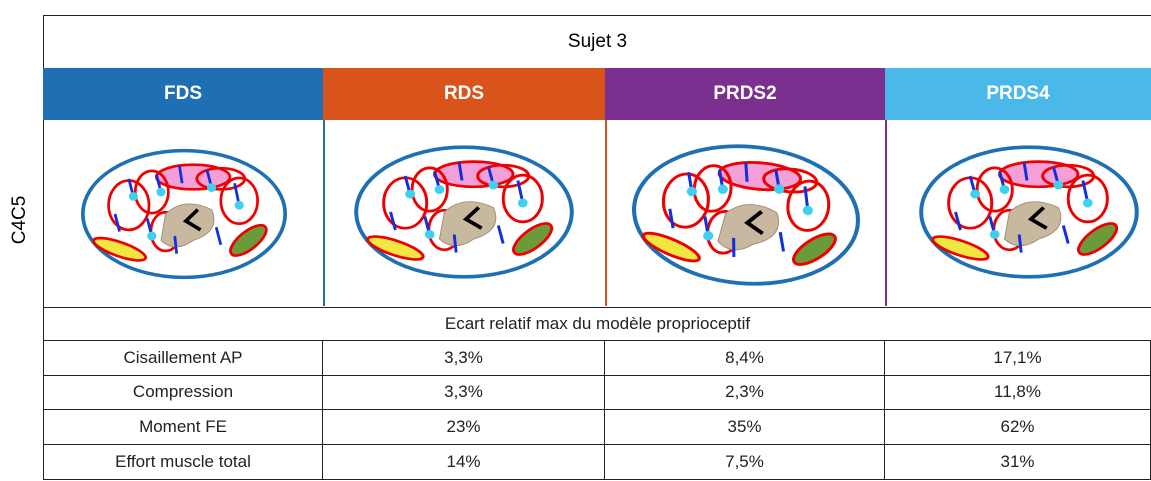 Image resolution: width=1151 pixels, height=481 pixels. I want to click on value-cell: 17,1%, so click(1018, 358).